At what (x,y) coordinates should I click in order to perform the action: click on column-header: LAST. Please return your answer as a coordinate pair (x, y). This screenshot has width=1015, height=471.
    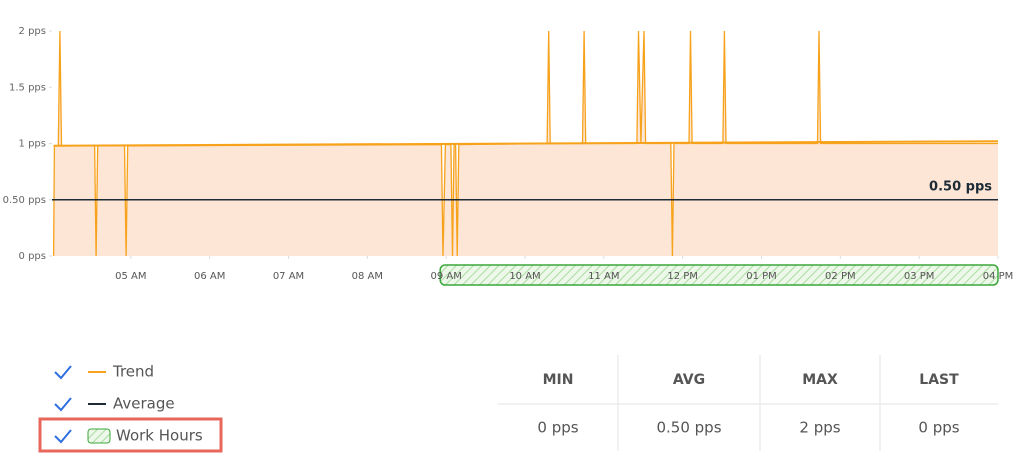
    Looking at the image, I should click on (939, 380).